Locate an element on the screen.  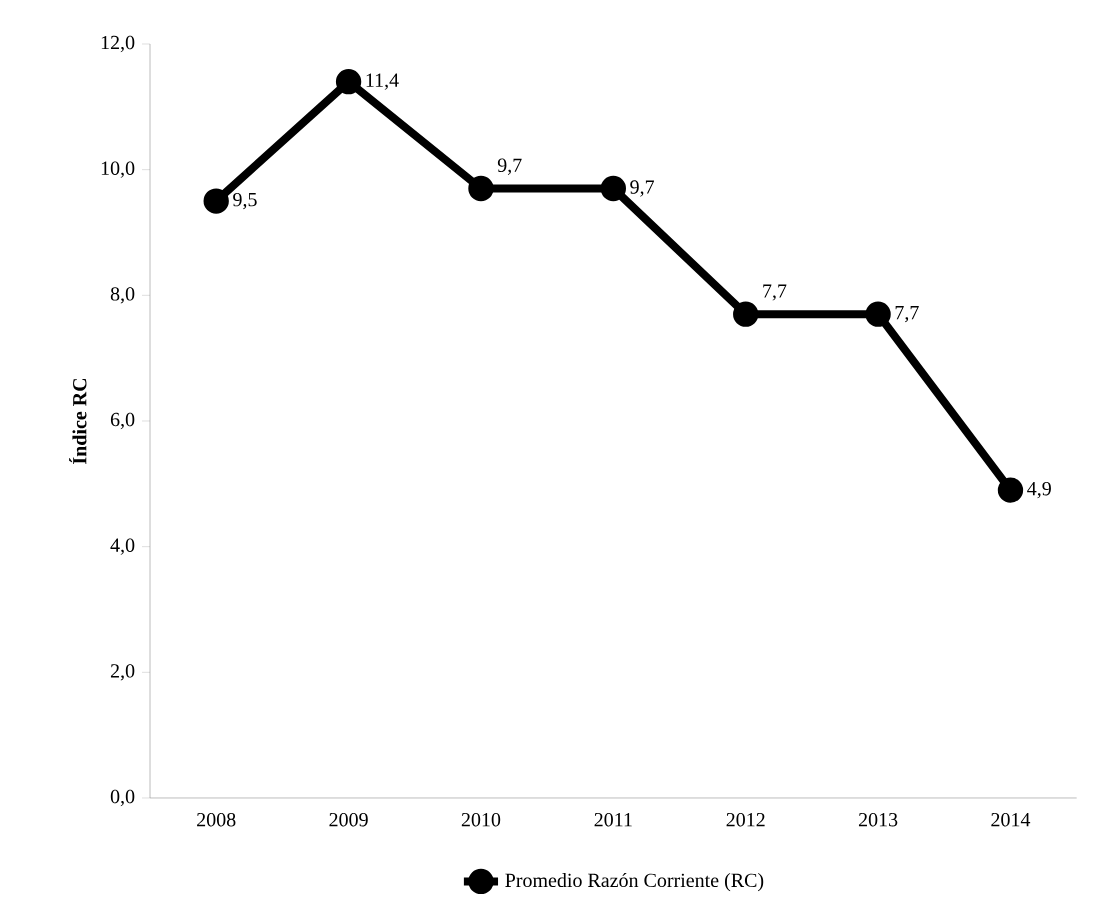
x-tick-label: 2009 is located at coordinates (348, 819).